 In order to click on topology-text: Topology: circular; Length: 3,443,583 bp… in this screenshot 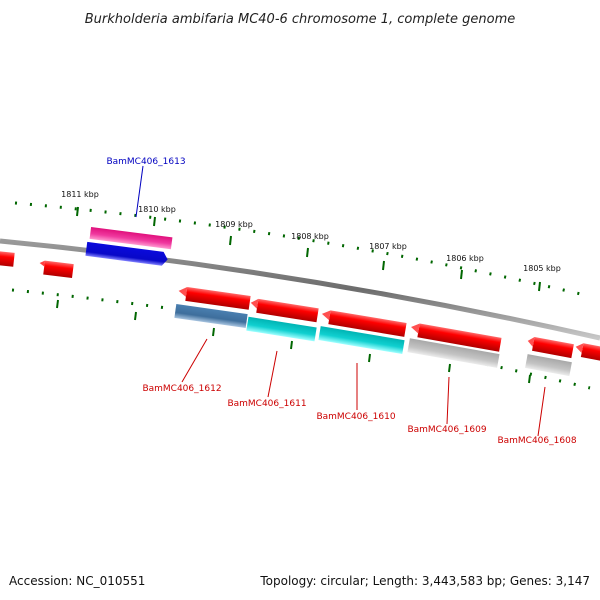, I will do `click(424, 581)`.